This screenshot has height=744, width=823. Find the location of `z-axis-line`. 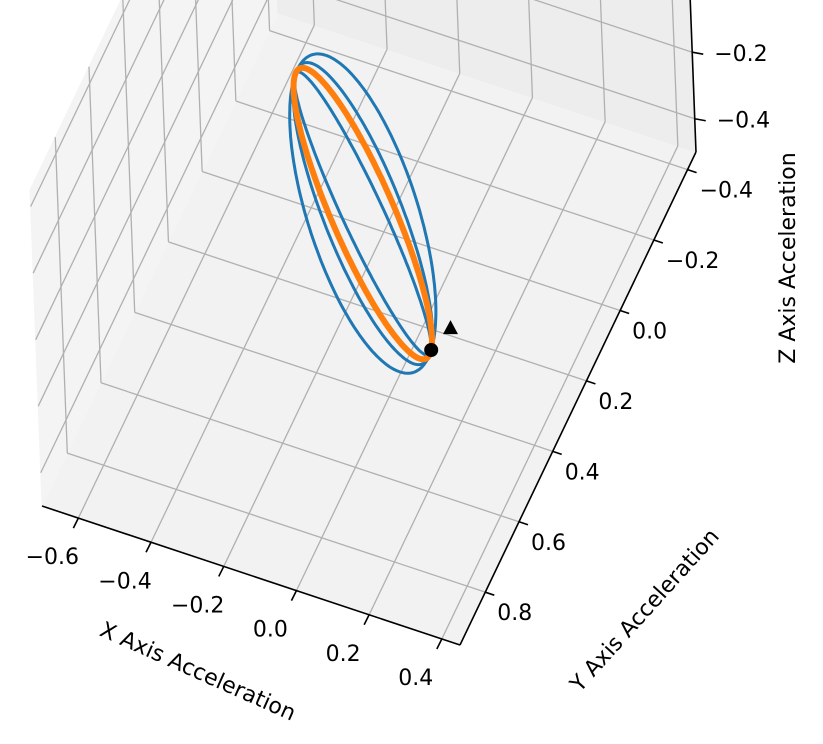

z-axis-line is located at coordinates (693, 76).